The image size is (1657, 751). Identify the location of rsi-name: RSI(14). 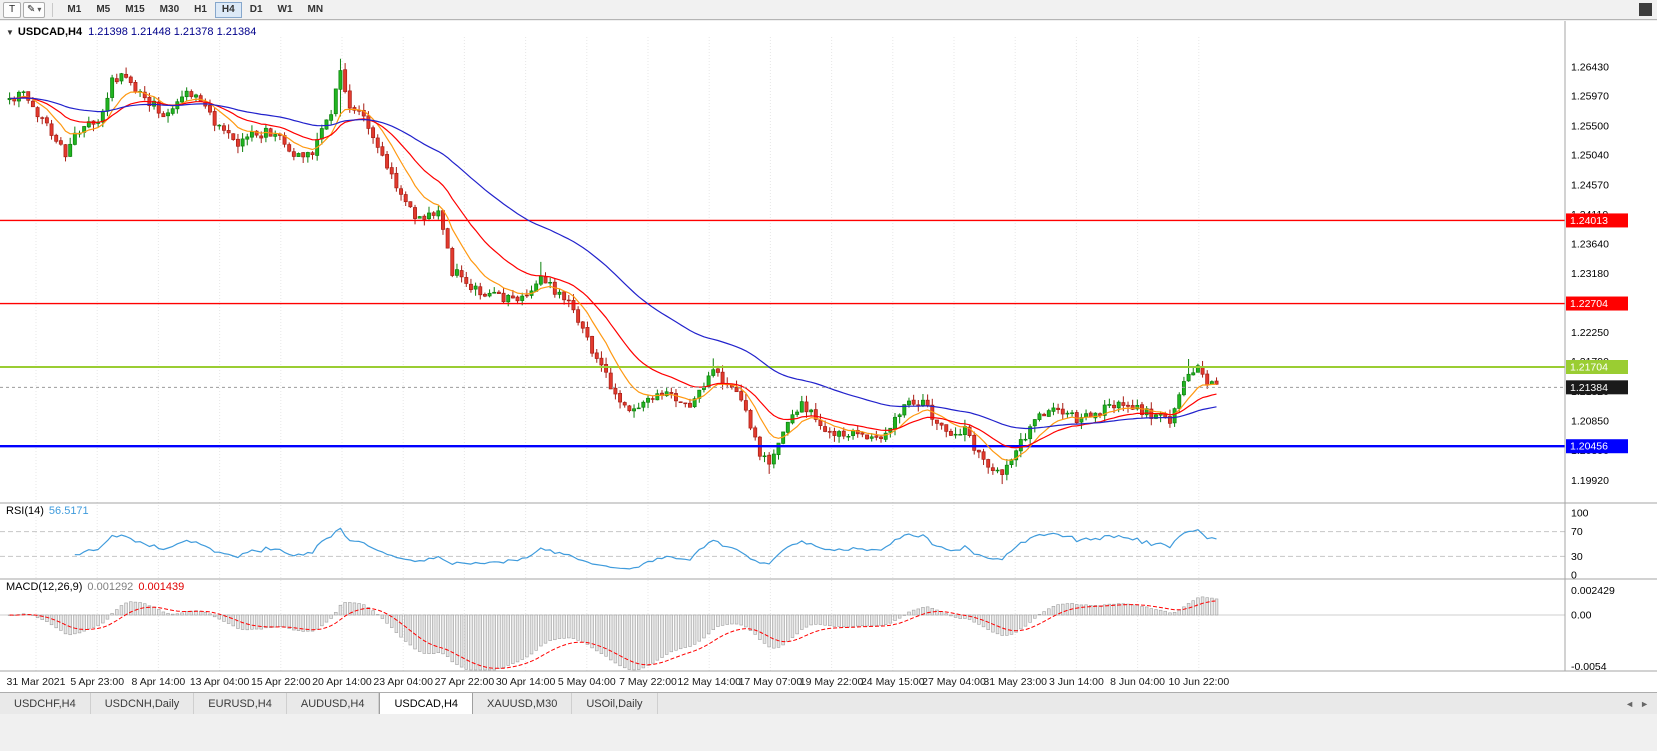
(25, 511).